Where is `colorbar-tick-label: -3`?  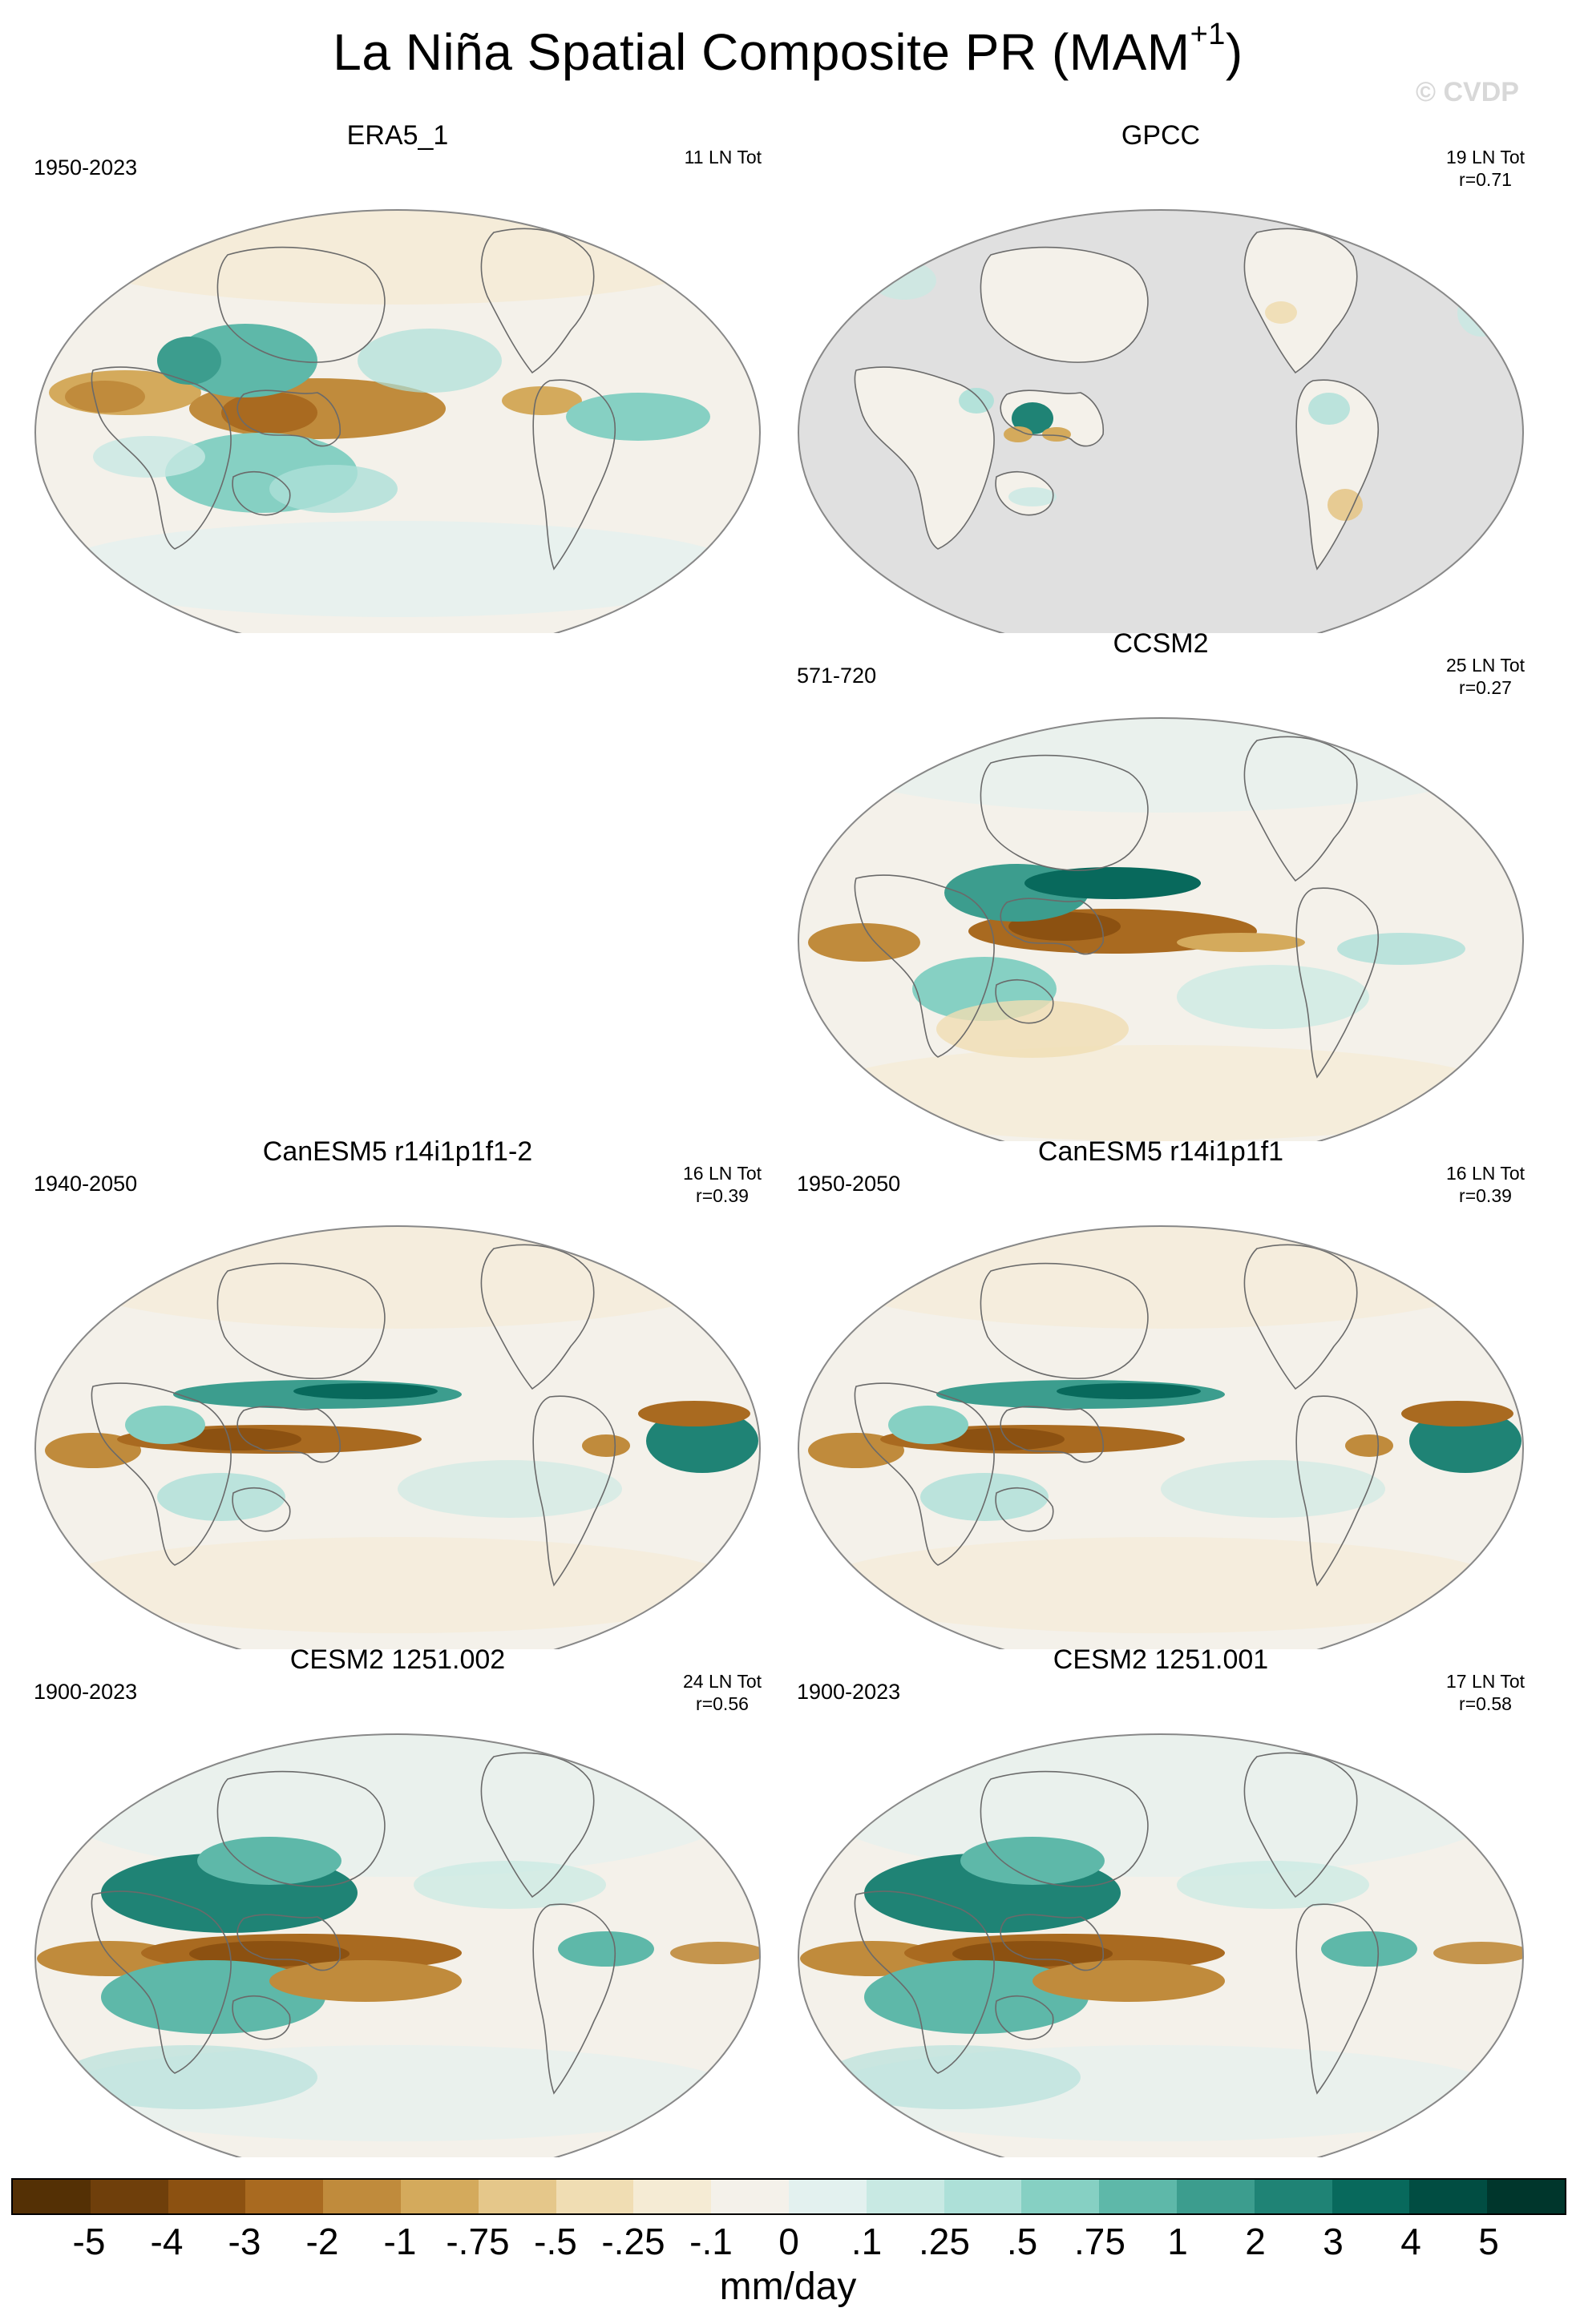 colorbar-tick-label: -3 is located at coordinates (244, 2241).